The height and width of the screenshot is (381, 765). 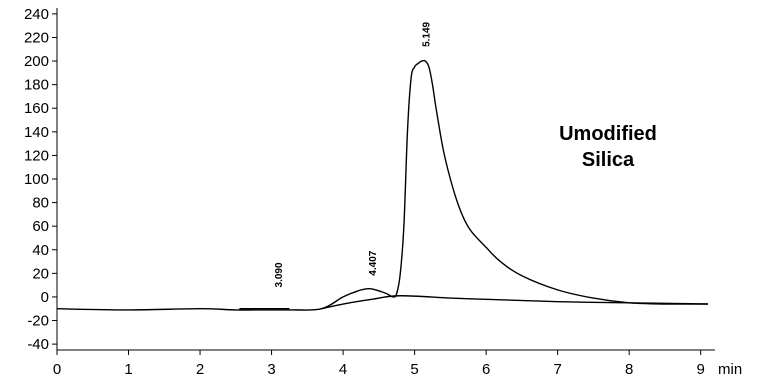 What do you see at coordinates (38, 321) in the screenshot?
I see `y-tick-label: -20` at bounding box center [38, 321].